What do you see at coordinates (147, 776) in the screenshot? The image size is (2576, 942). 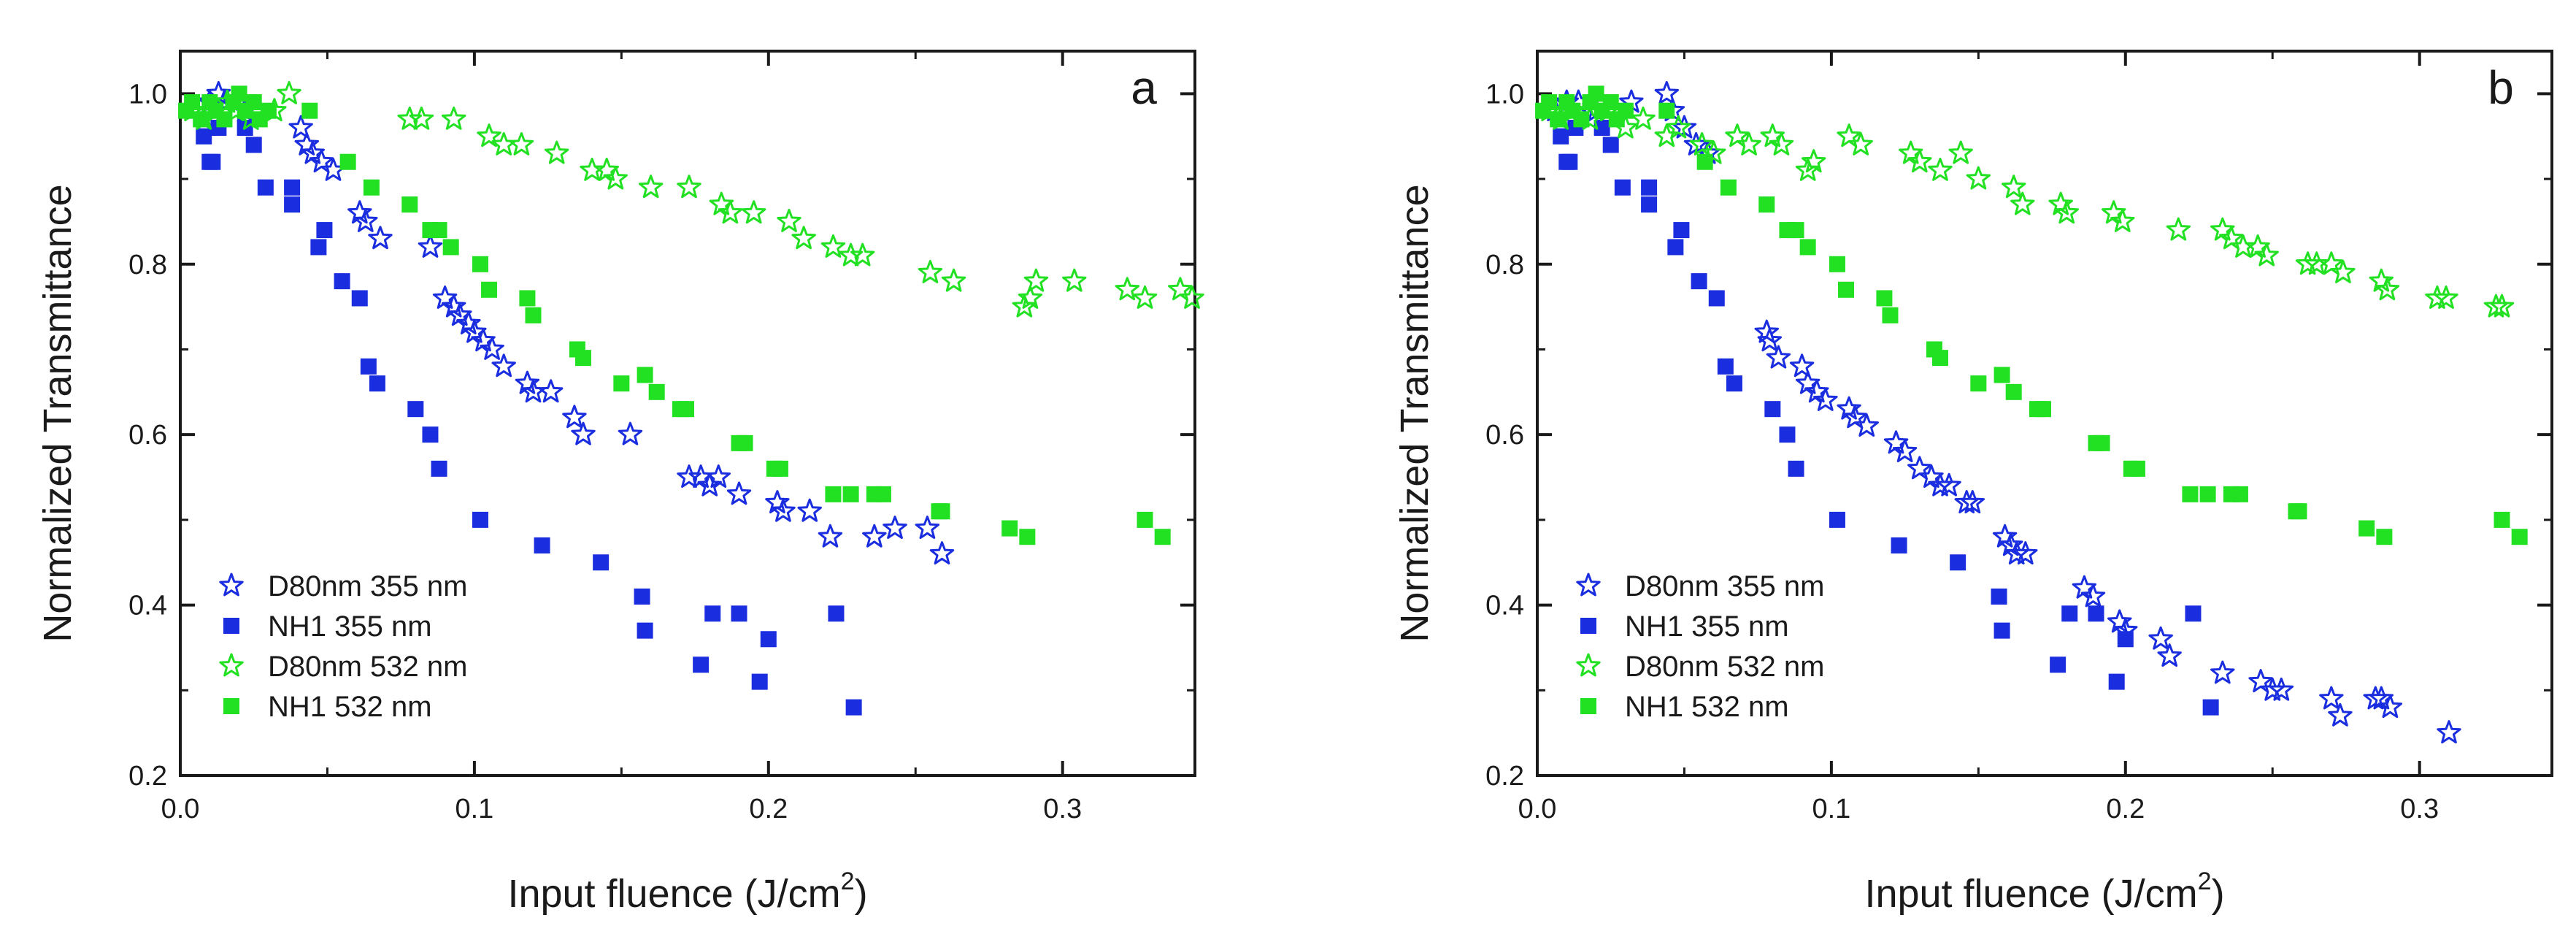 I see `y-tick-label: 0.2` at bounding box center [147, 776].